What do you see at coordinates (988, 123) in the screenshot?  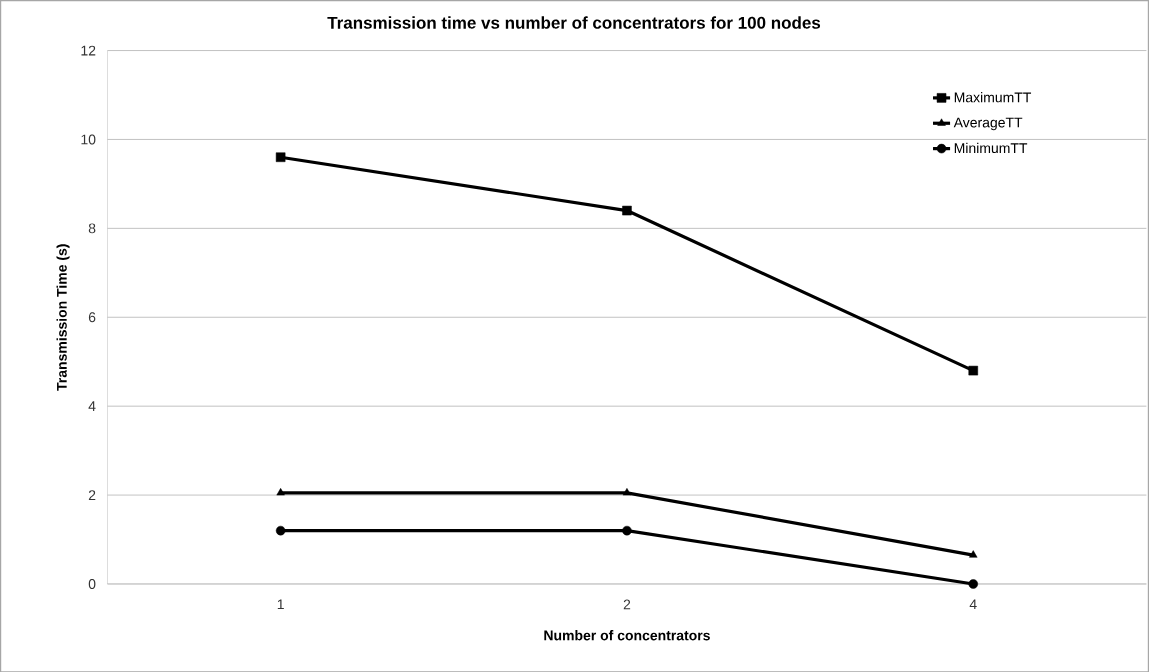 I see `legend-label: AverageTT` at bounding box center [988, 123].